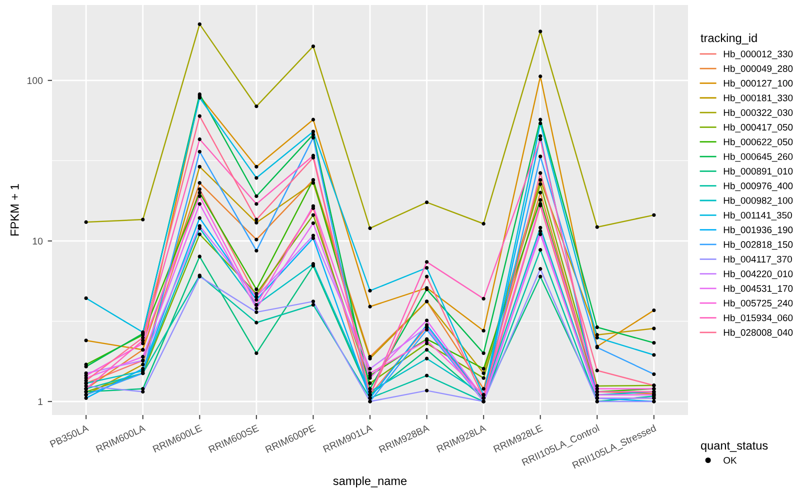 The image size is (800, 500). I want to click on legend-label: Hb_001141_350, so click(758, 216).